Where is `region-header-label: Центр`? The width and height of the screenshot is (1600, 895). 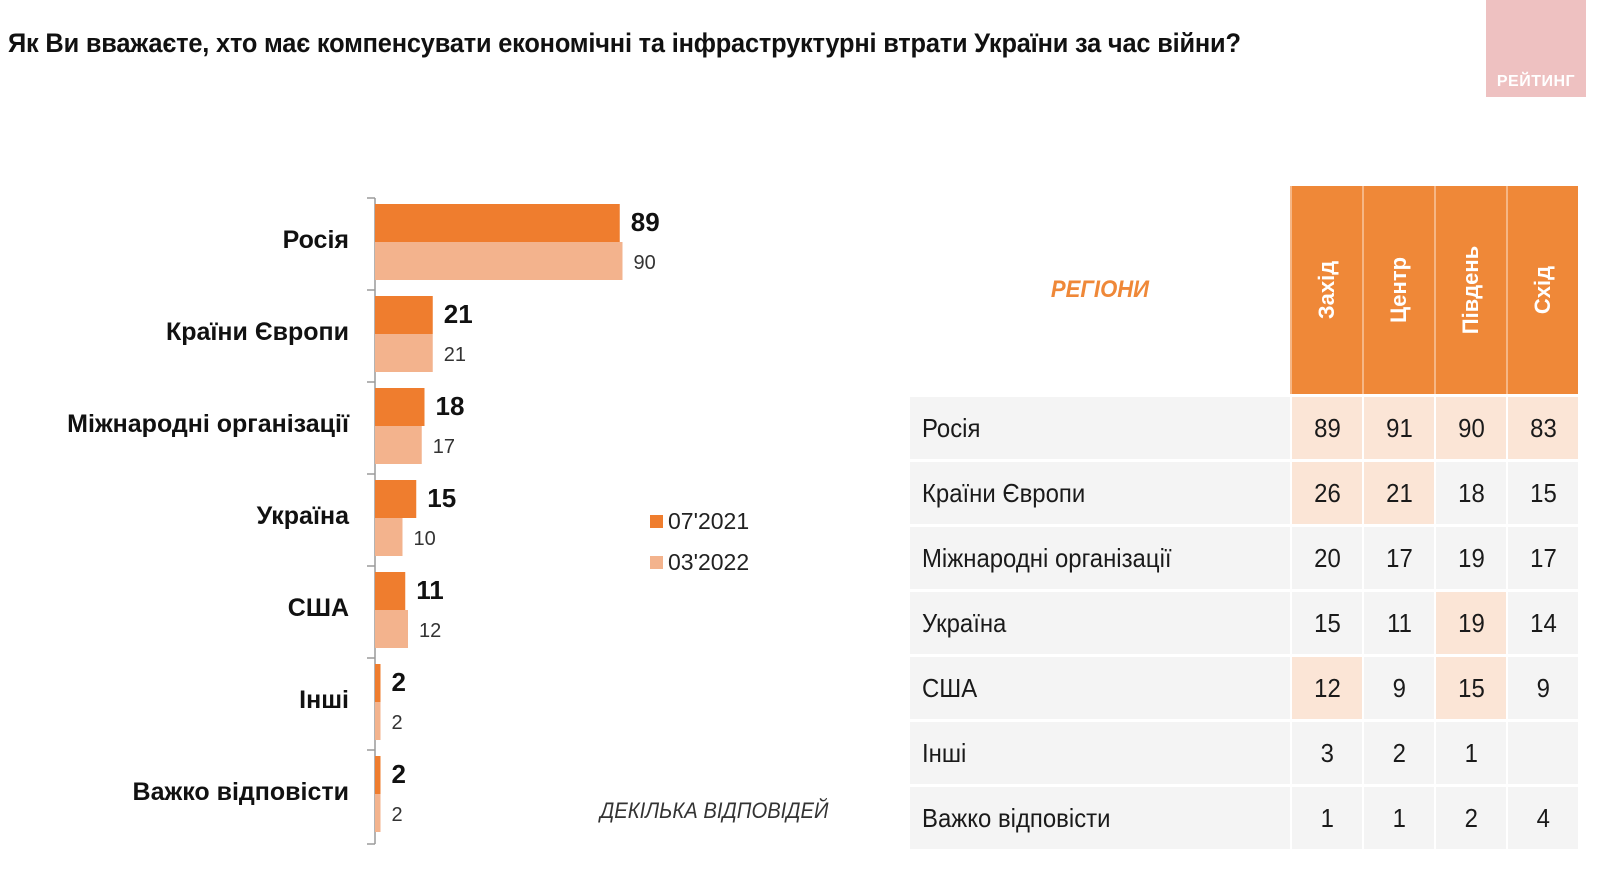 region-header-label: Центр is located at coordinates (1398, 290).